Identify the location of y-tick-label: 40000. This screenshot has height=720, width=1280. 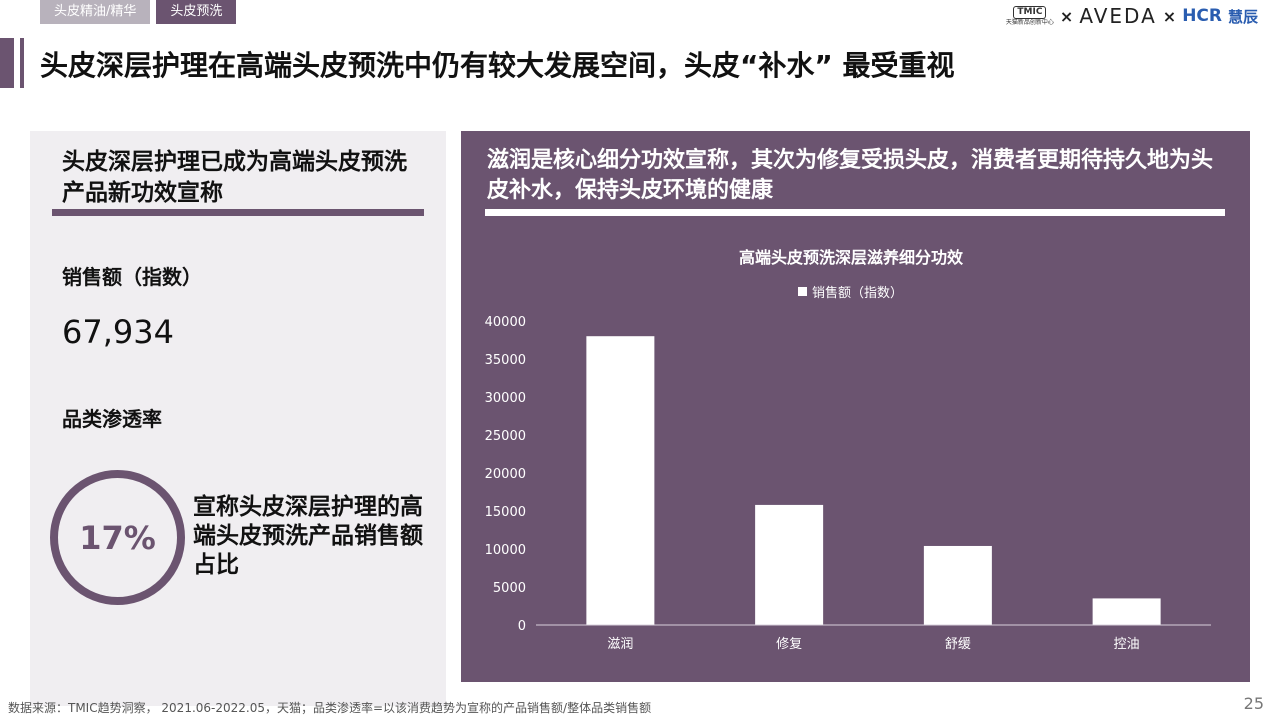
(505, 322).